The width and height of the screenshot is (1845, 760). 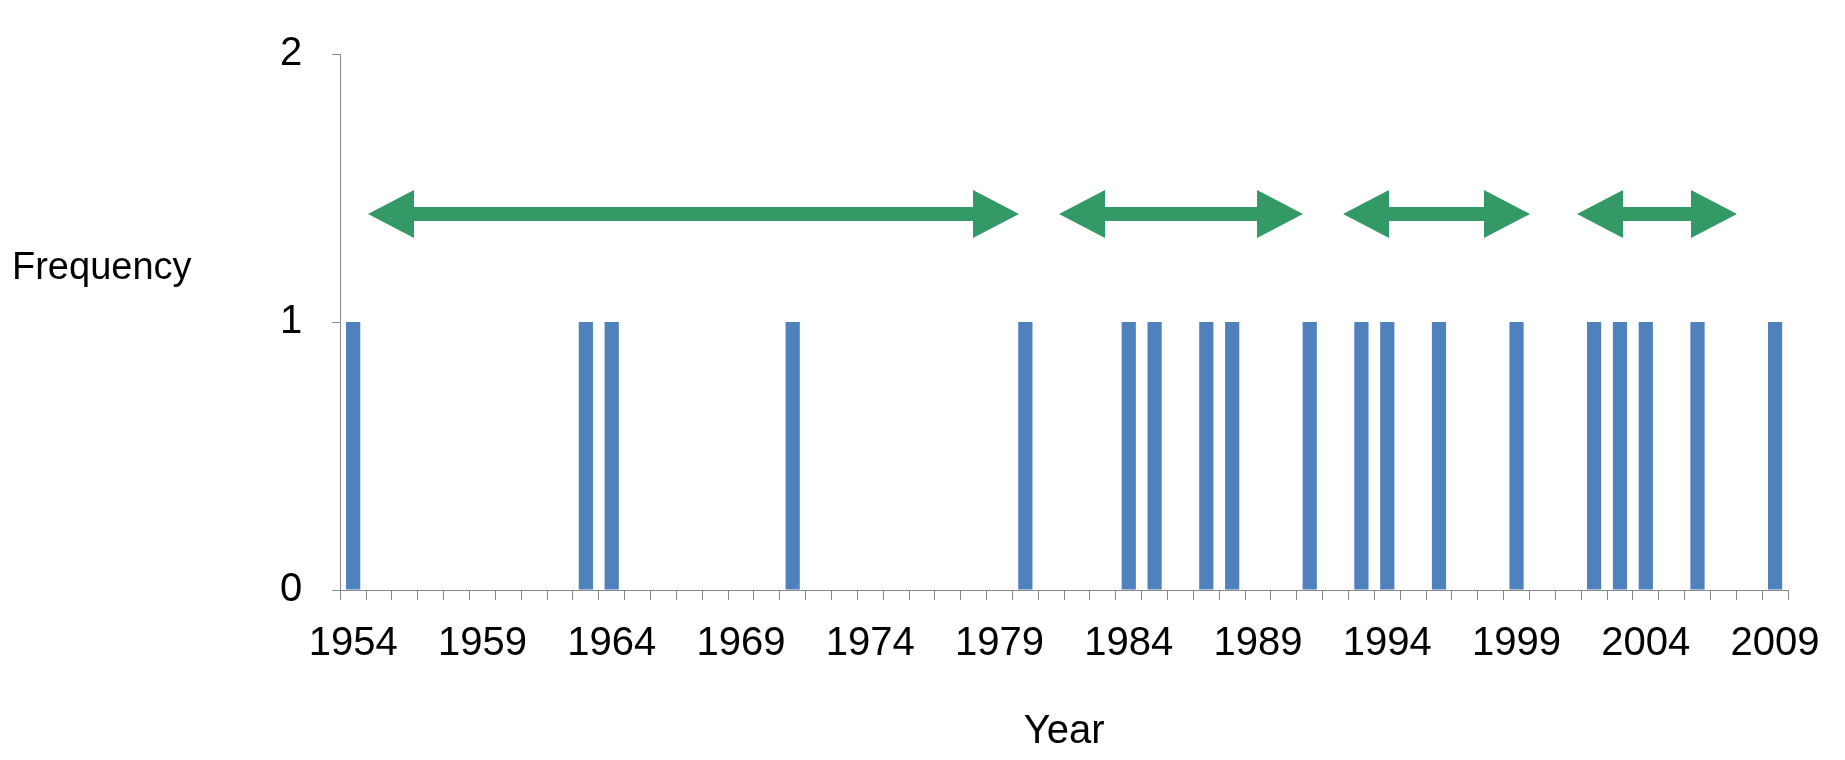 What do you see at coordinates (1646, 641) in the screenshot?
I see `x-tick-label: 2004` at bounding box center [1646, 641].